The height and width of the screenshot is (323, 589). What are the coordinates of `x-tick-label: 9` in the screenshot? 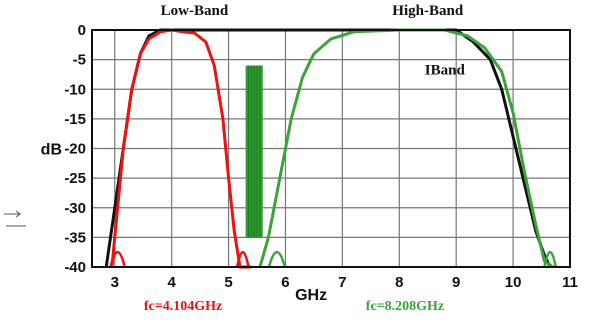 It's located at (456, 282).